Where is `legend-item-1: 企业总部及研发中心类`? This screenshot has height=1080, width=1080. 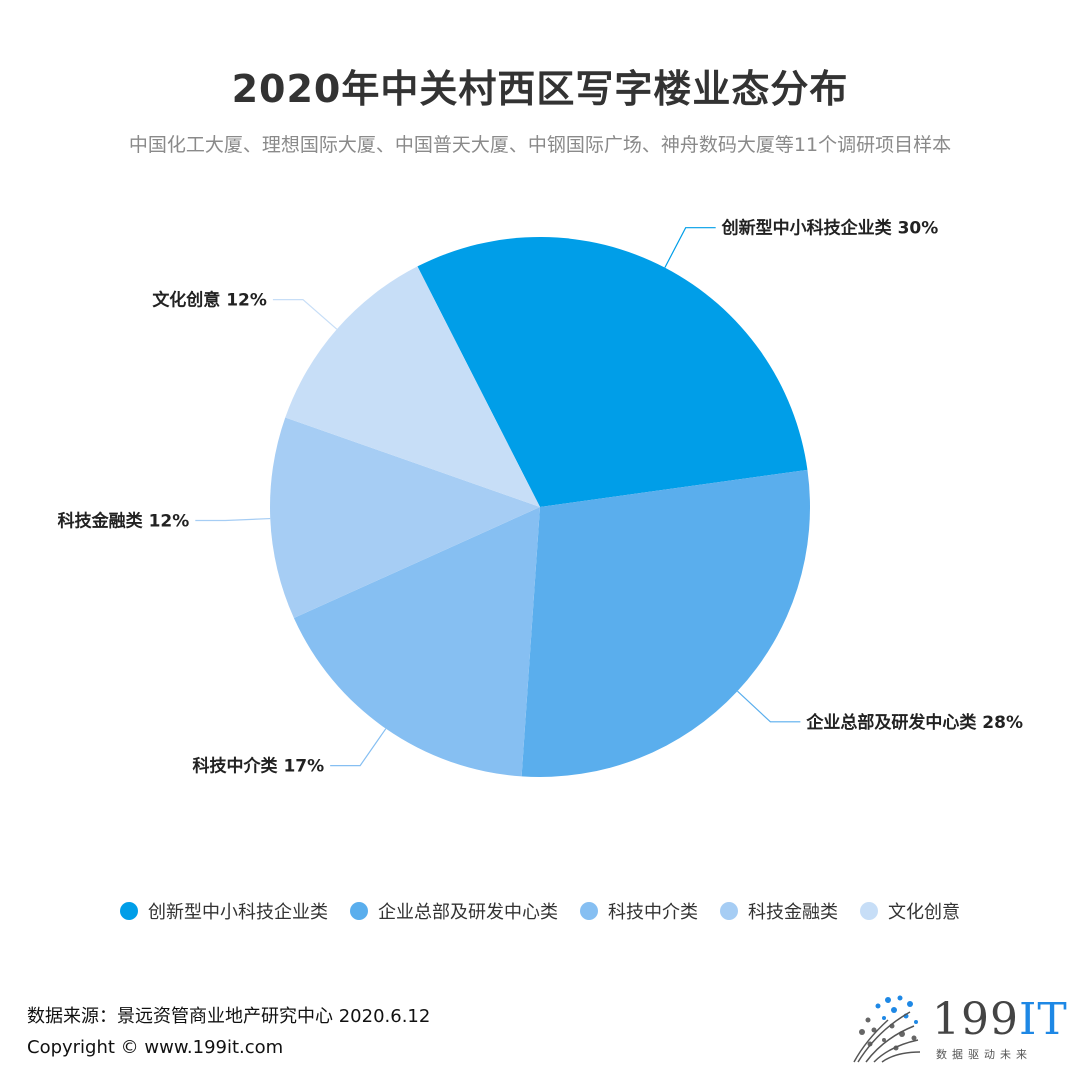
legend-item-1: 企业总部及研发中心类 is located at coordinates (454, 911).